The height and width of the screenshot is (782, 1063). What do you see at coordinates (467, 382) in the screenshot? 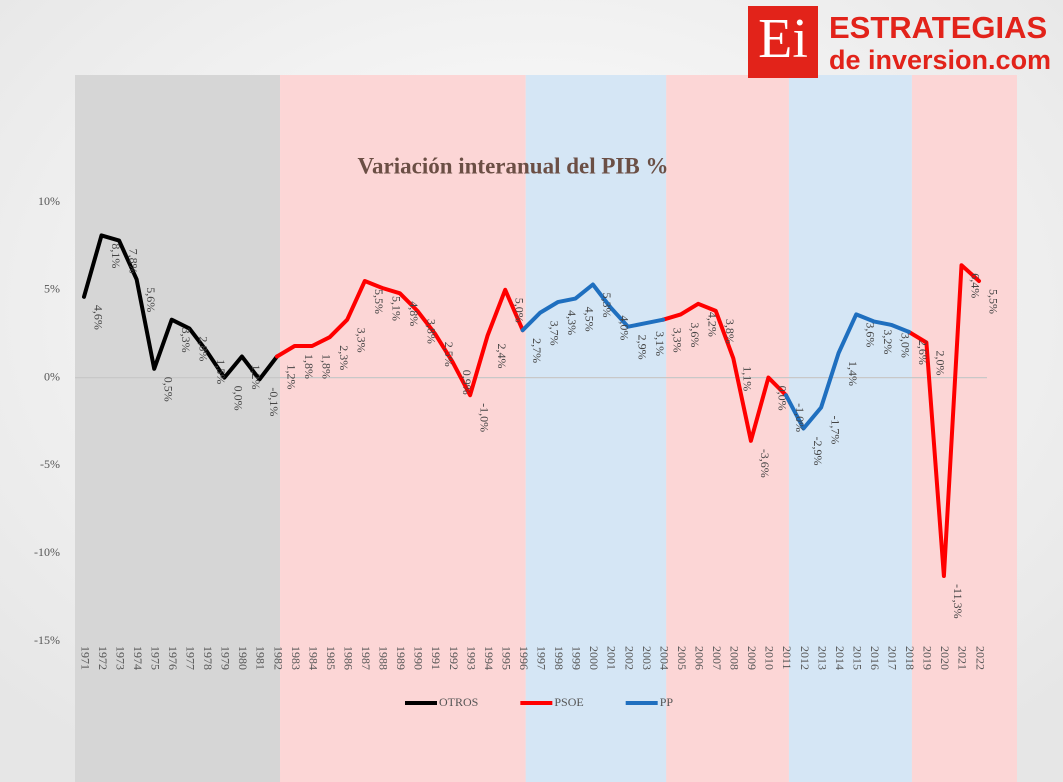
I see `data-label: 0,9%` at bounding box center [467, 382].